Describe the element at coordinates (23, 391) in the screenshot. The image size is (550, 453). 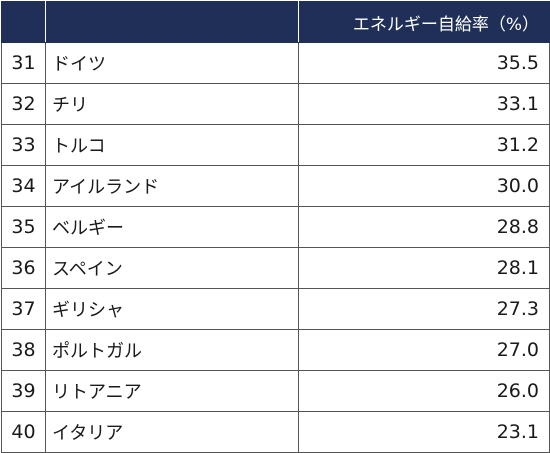
I see `rank-cell: 39` at that location.